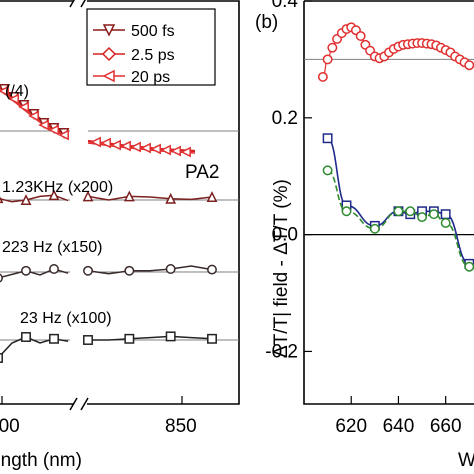 The width and height of the screenshot is (474, 474). I want to click on b-y-tick-label: 0.0, so click(285, 235).